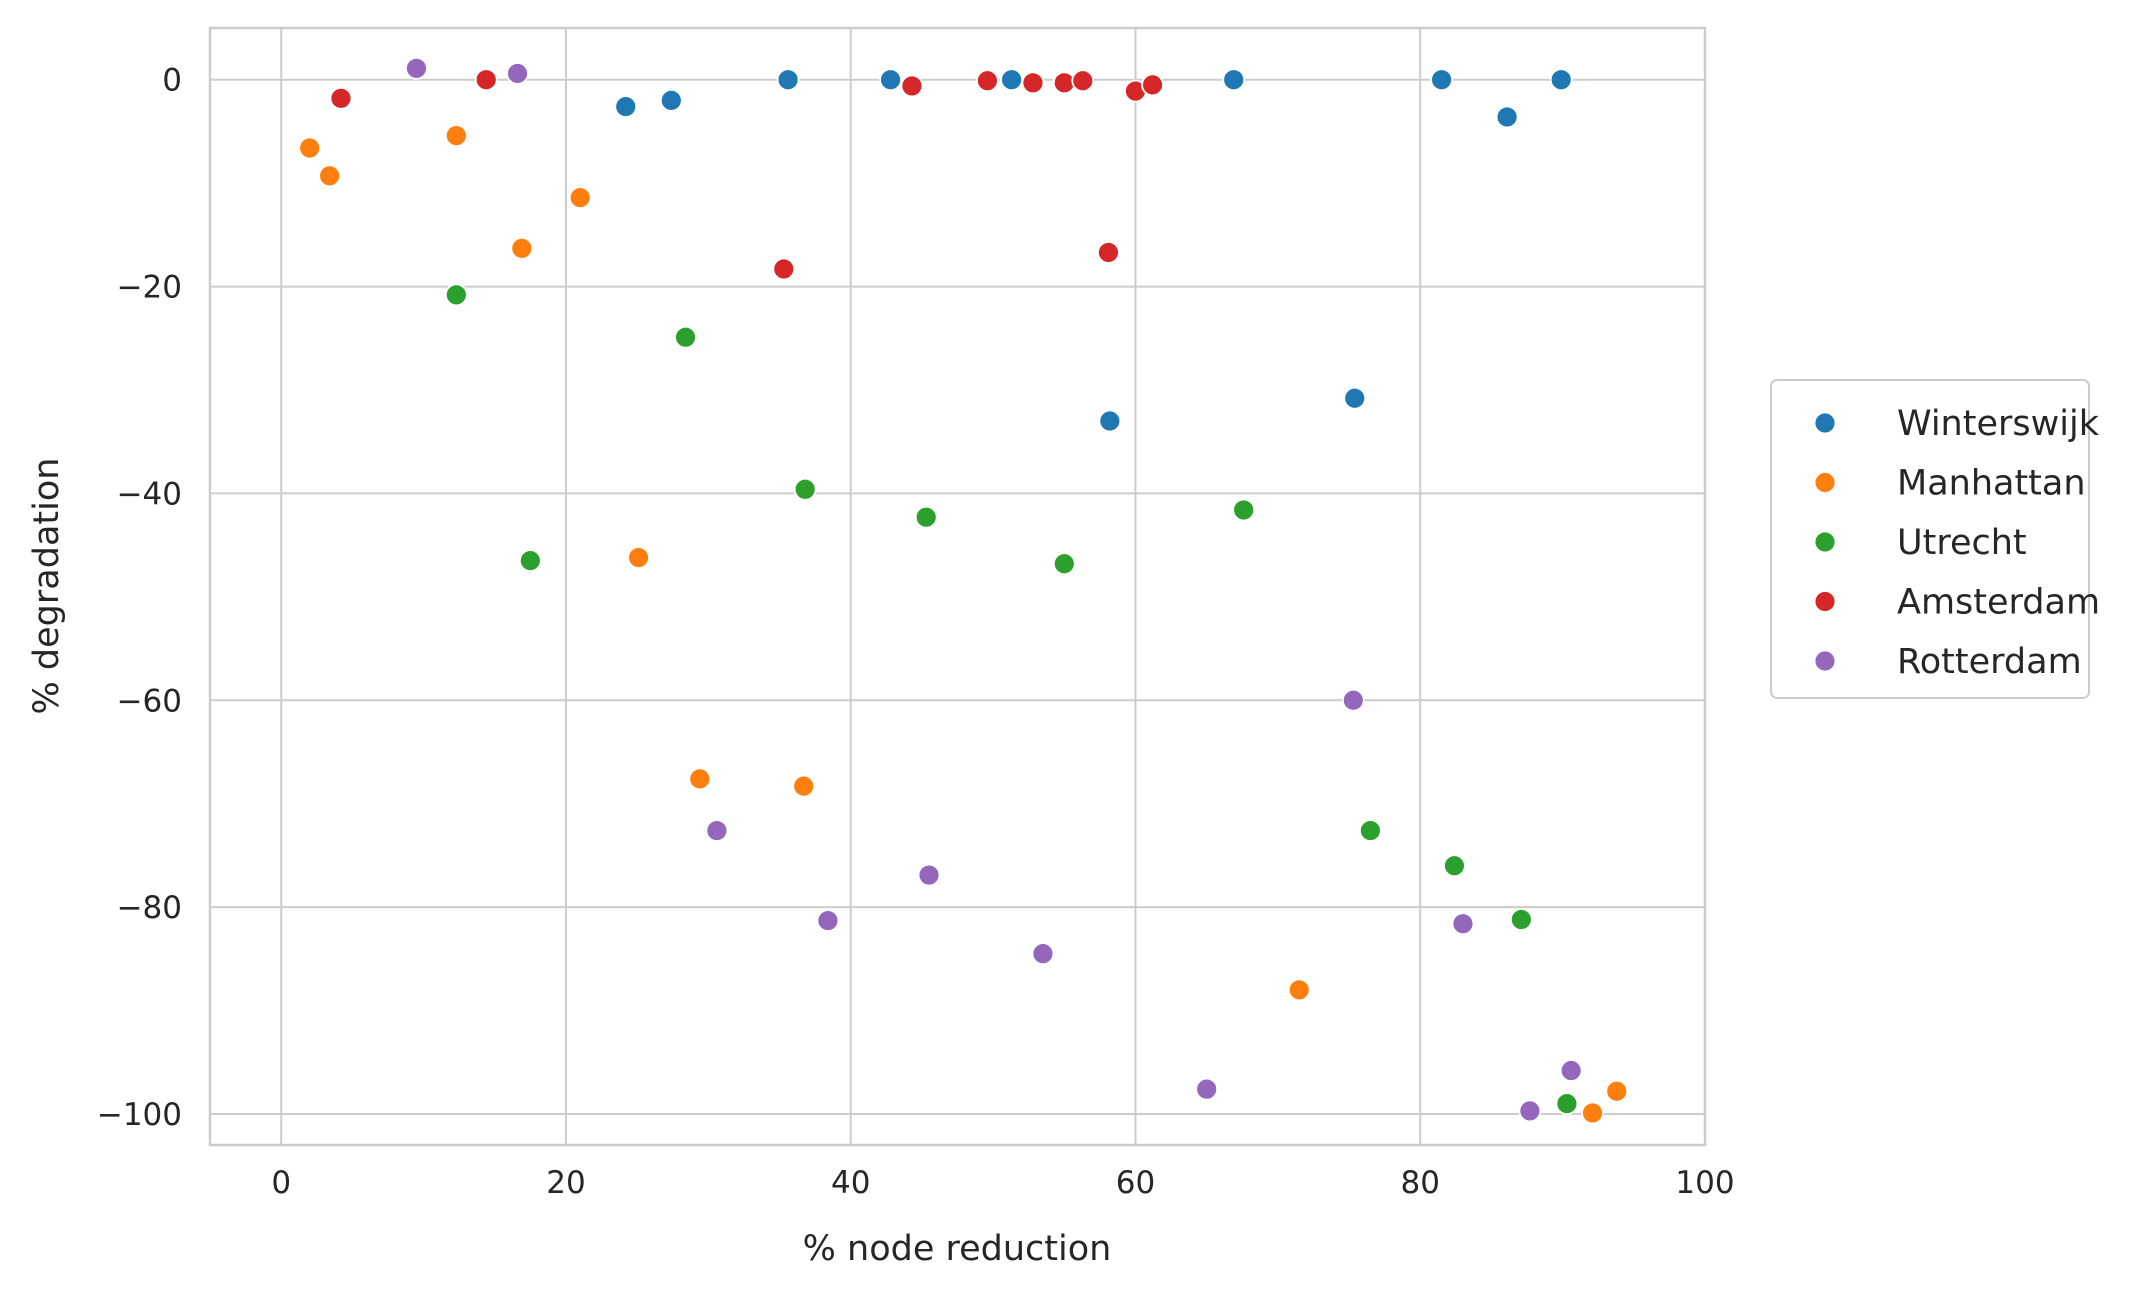  What do you see at coordinates (149, 288) in the screenshot?
I see `y-tick-label: −20` at bounding box center [149, 288].